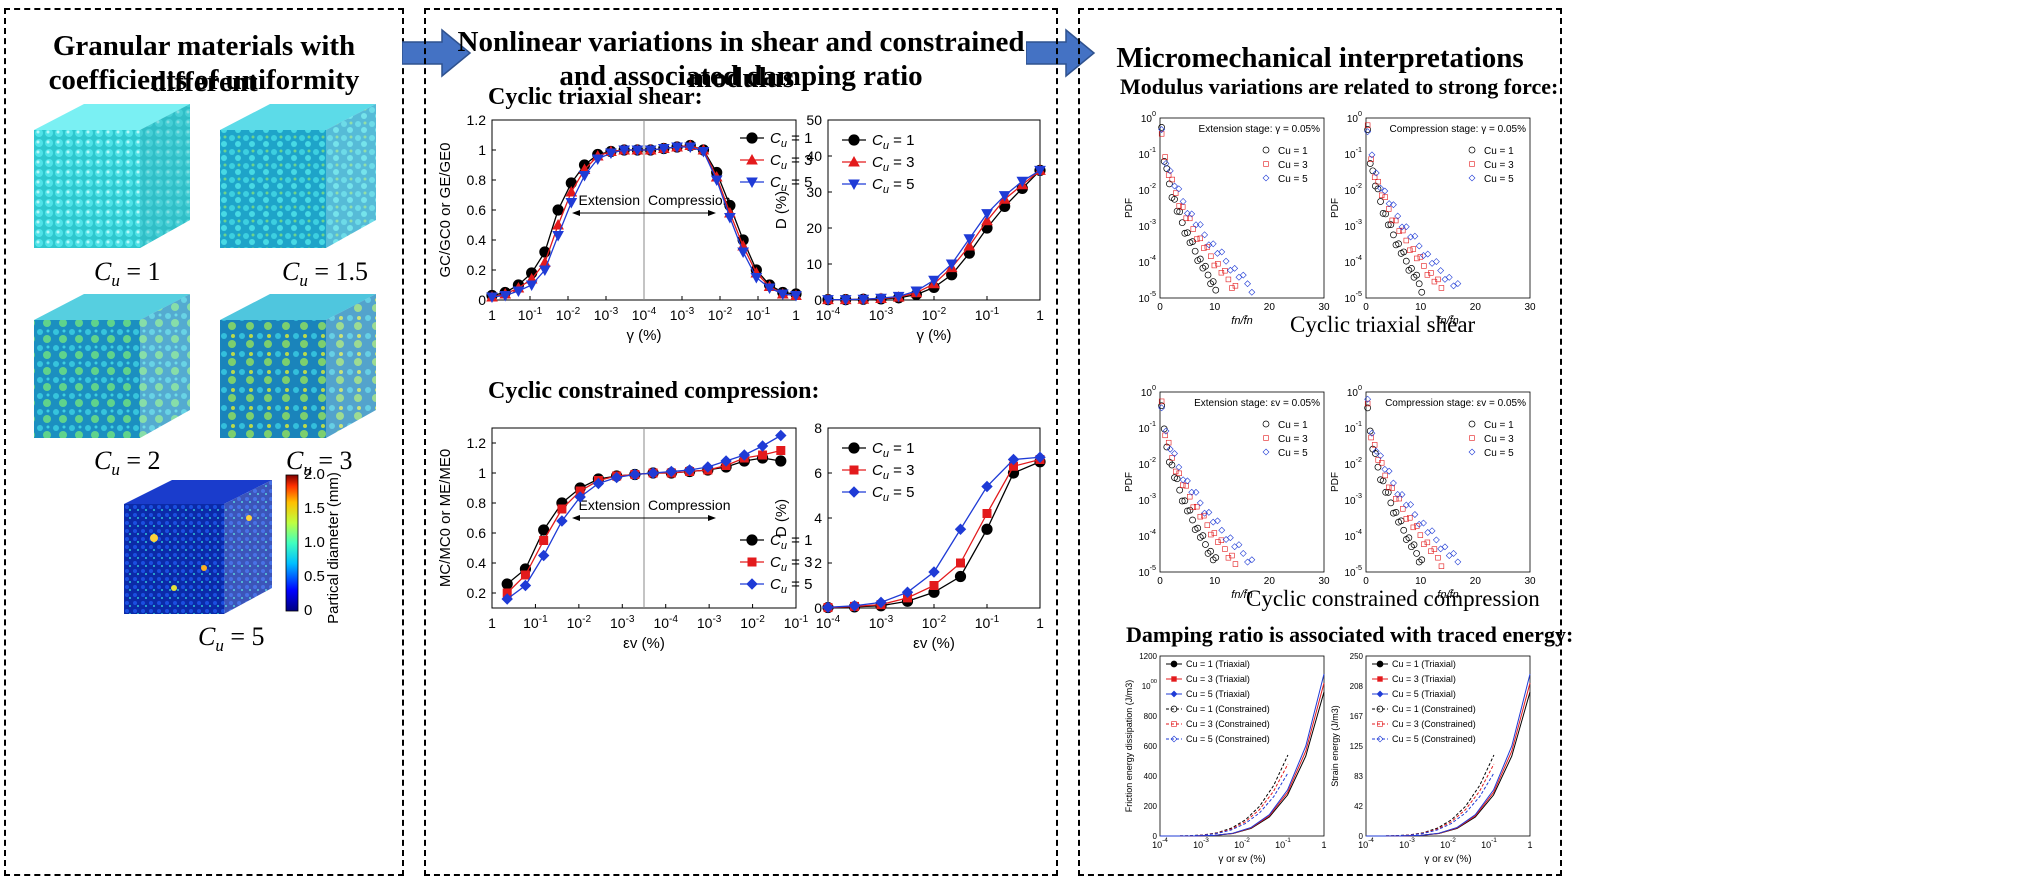  Describe the element at coordinates (1148, 391) in the screenshot. I see `y-tick-label: 10⁰` at that location.